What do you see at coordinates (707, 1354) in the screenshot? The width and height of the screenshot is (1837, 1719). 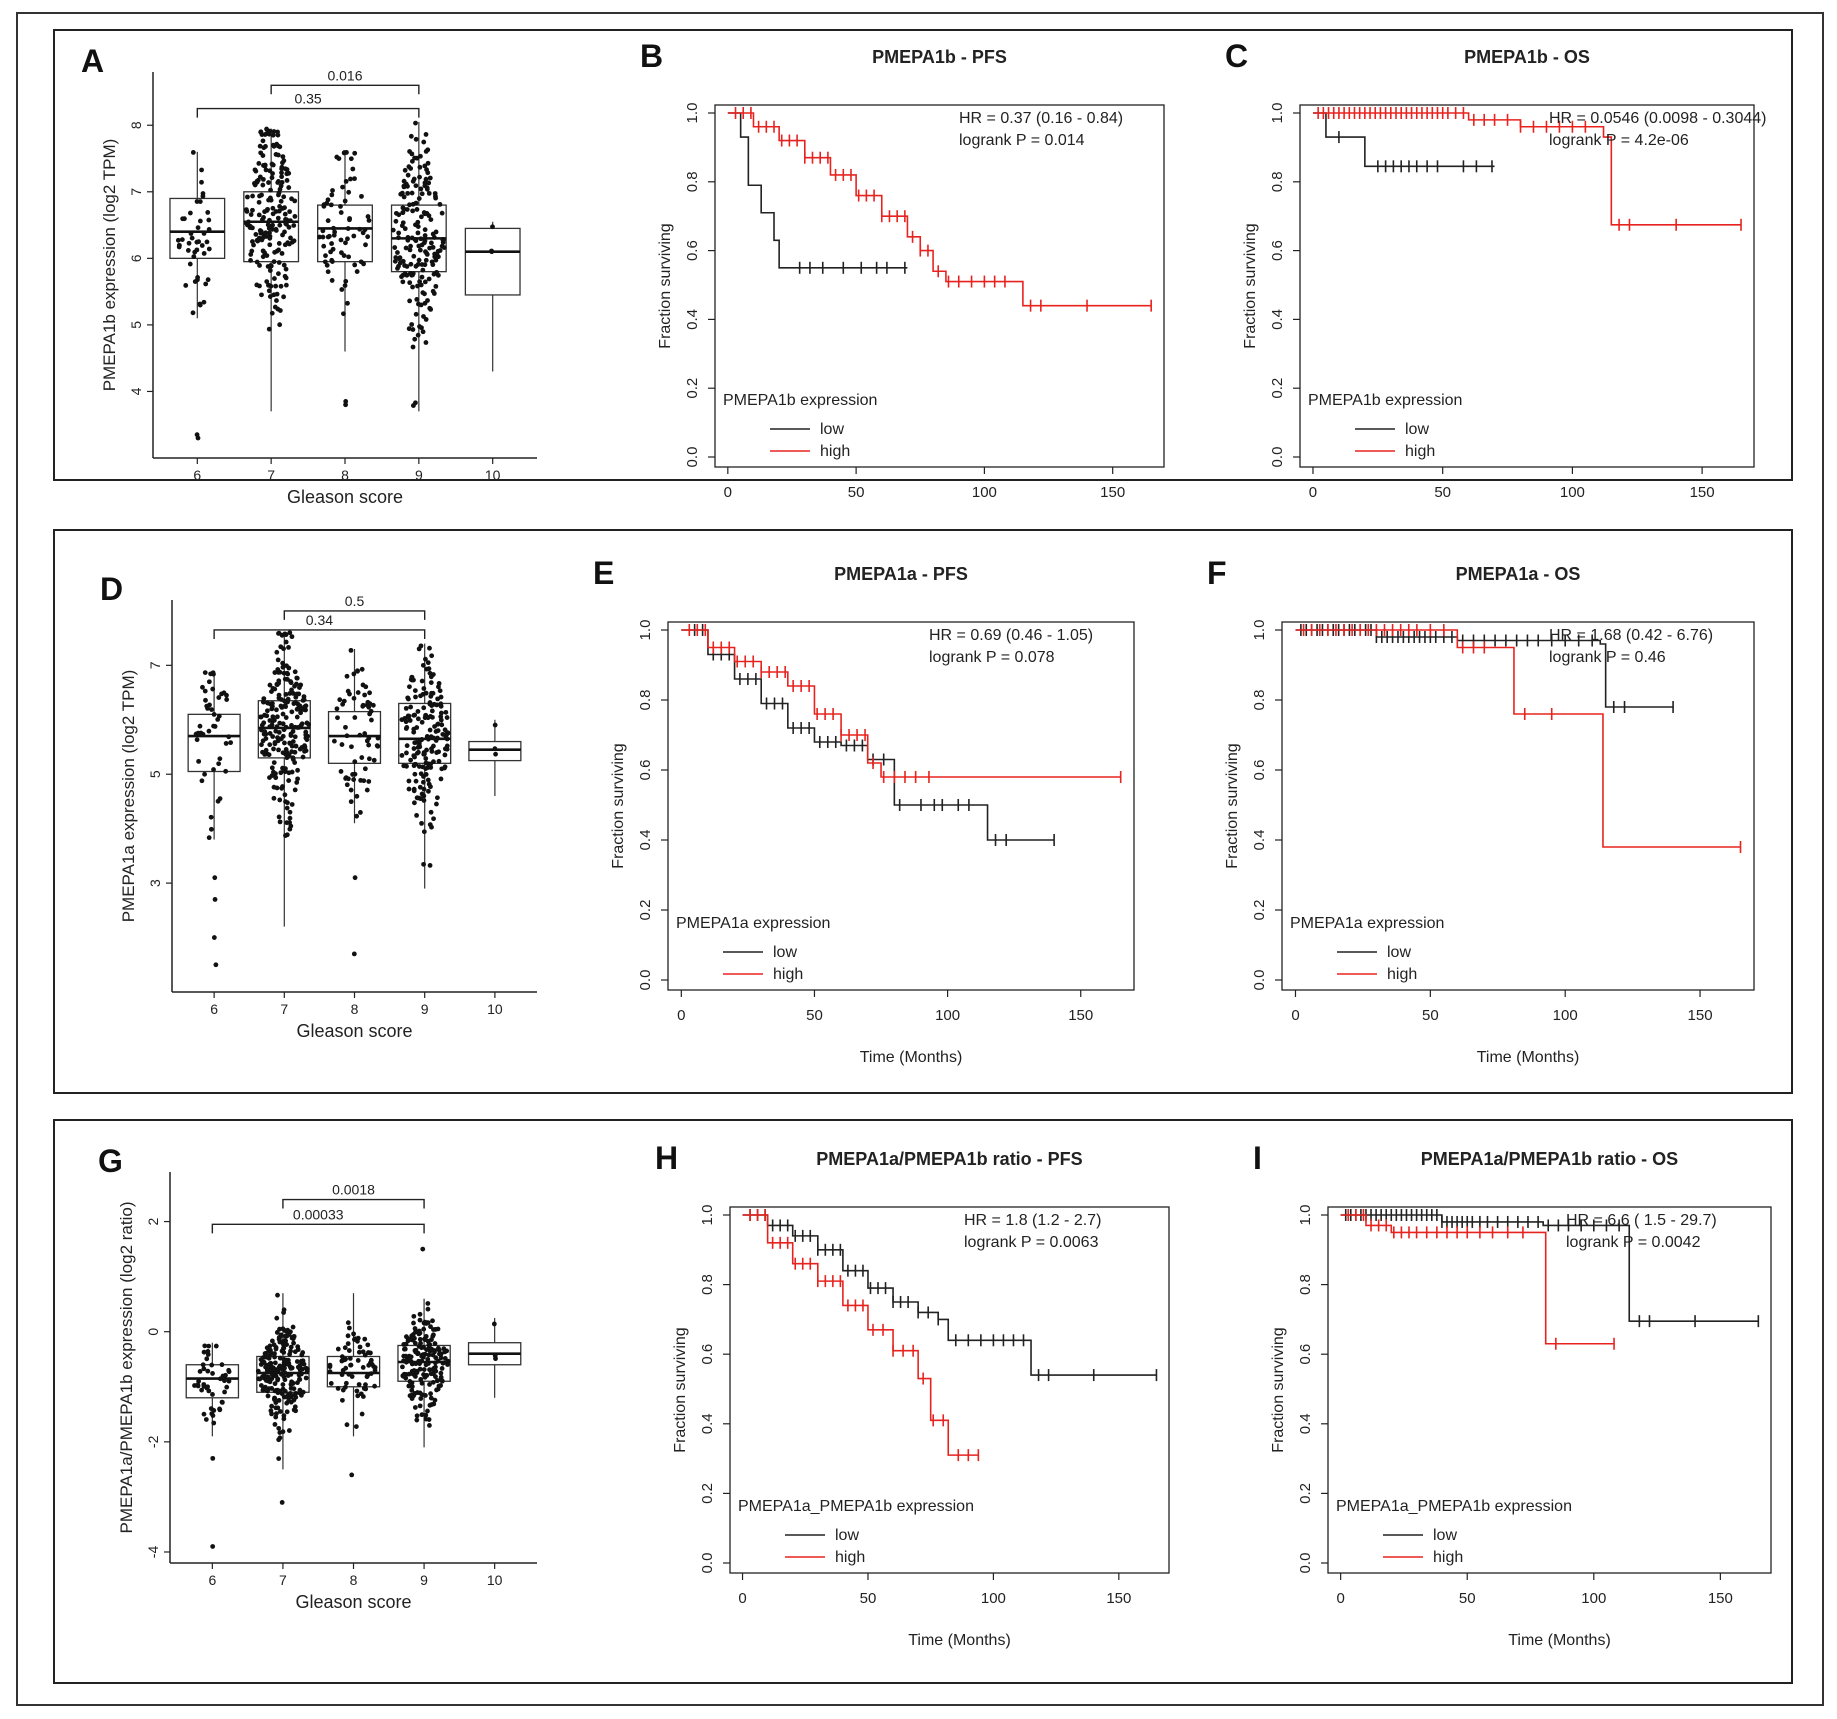 I see `y-tick-label: 0.6` at bounding box center [707, 1354].